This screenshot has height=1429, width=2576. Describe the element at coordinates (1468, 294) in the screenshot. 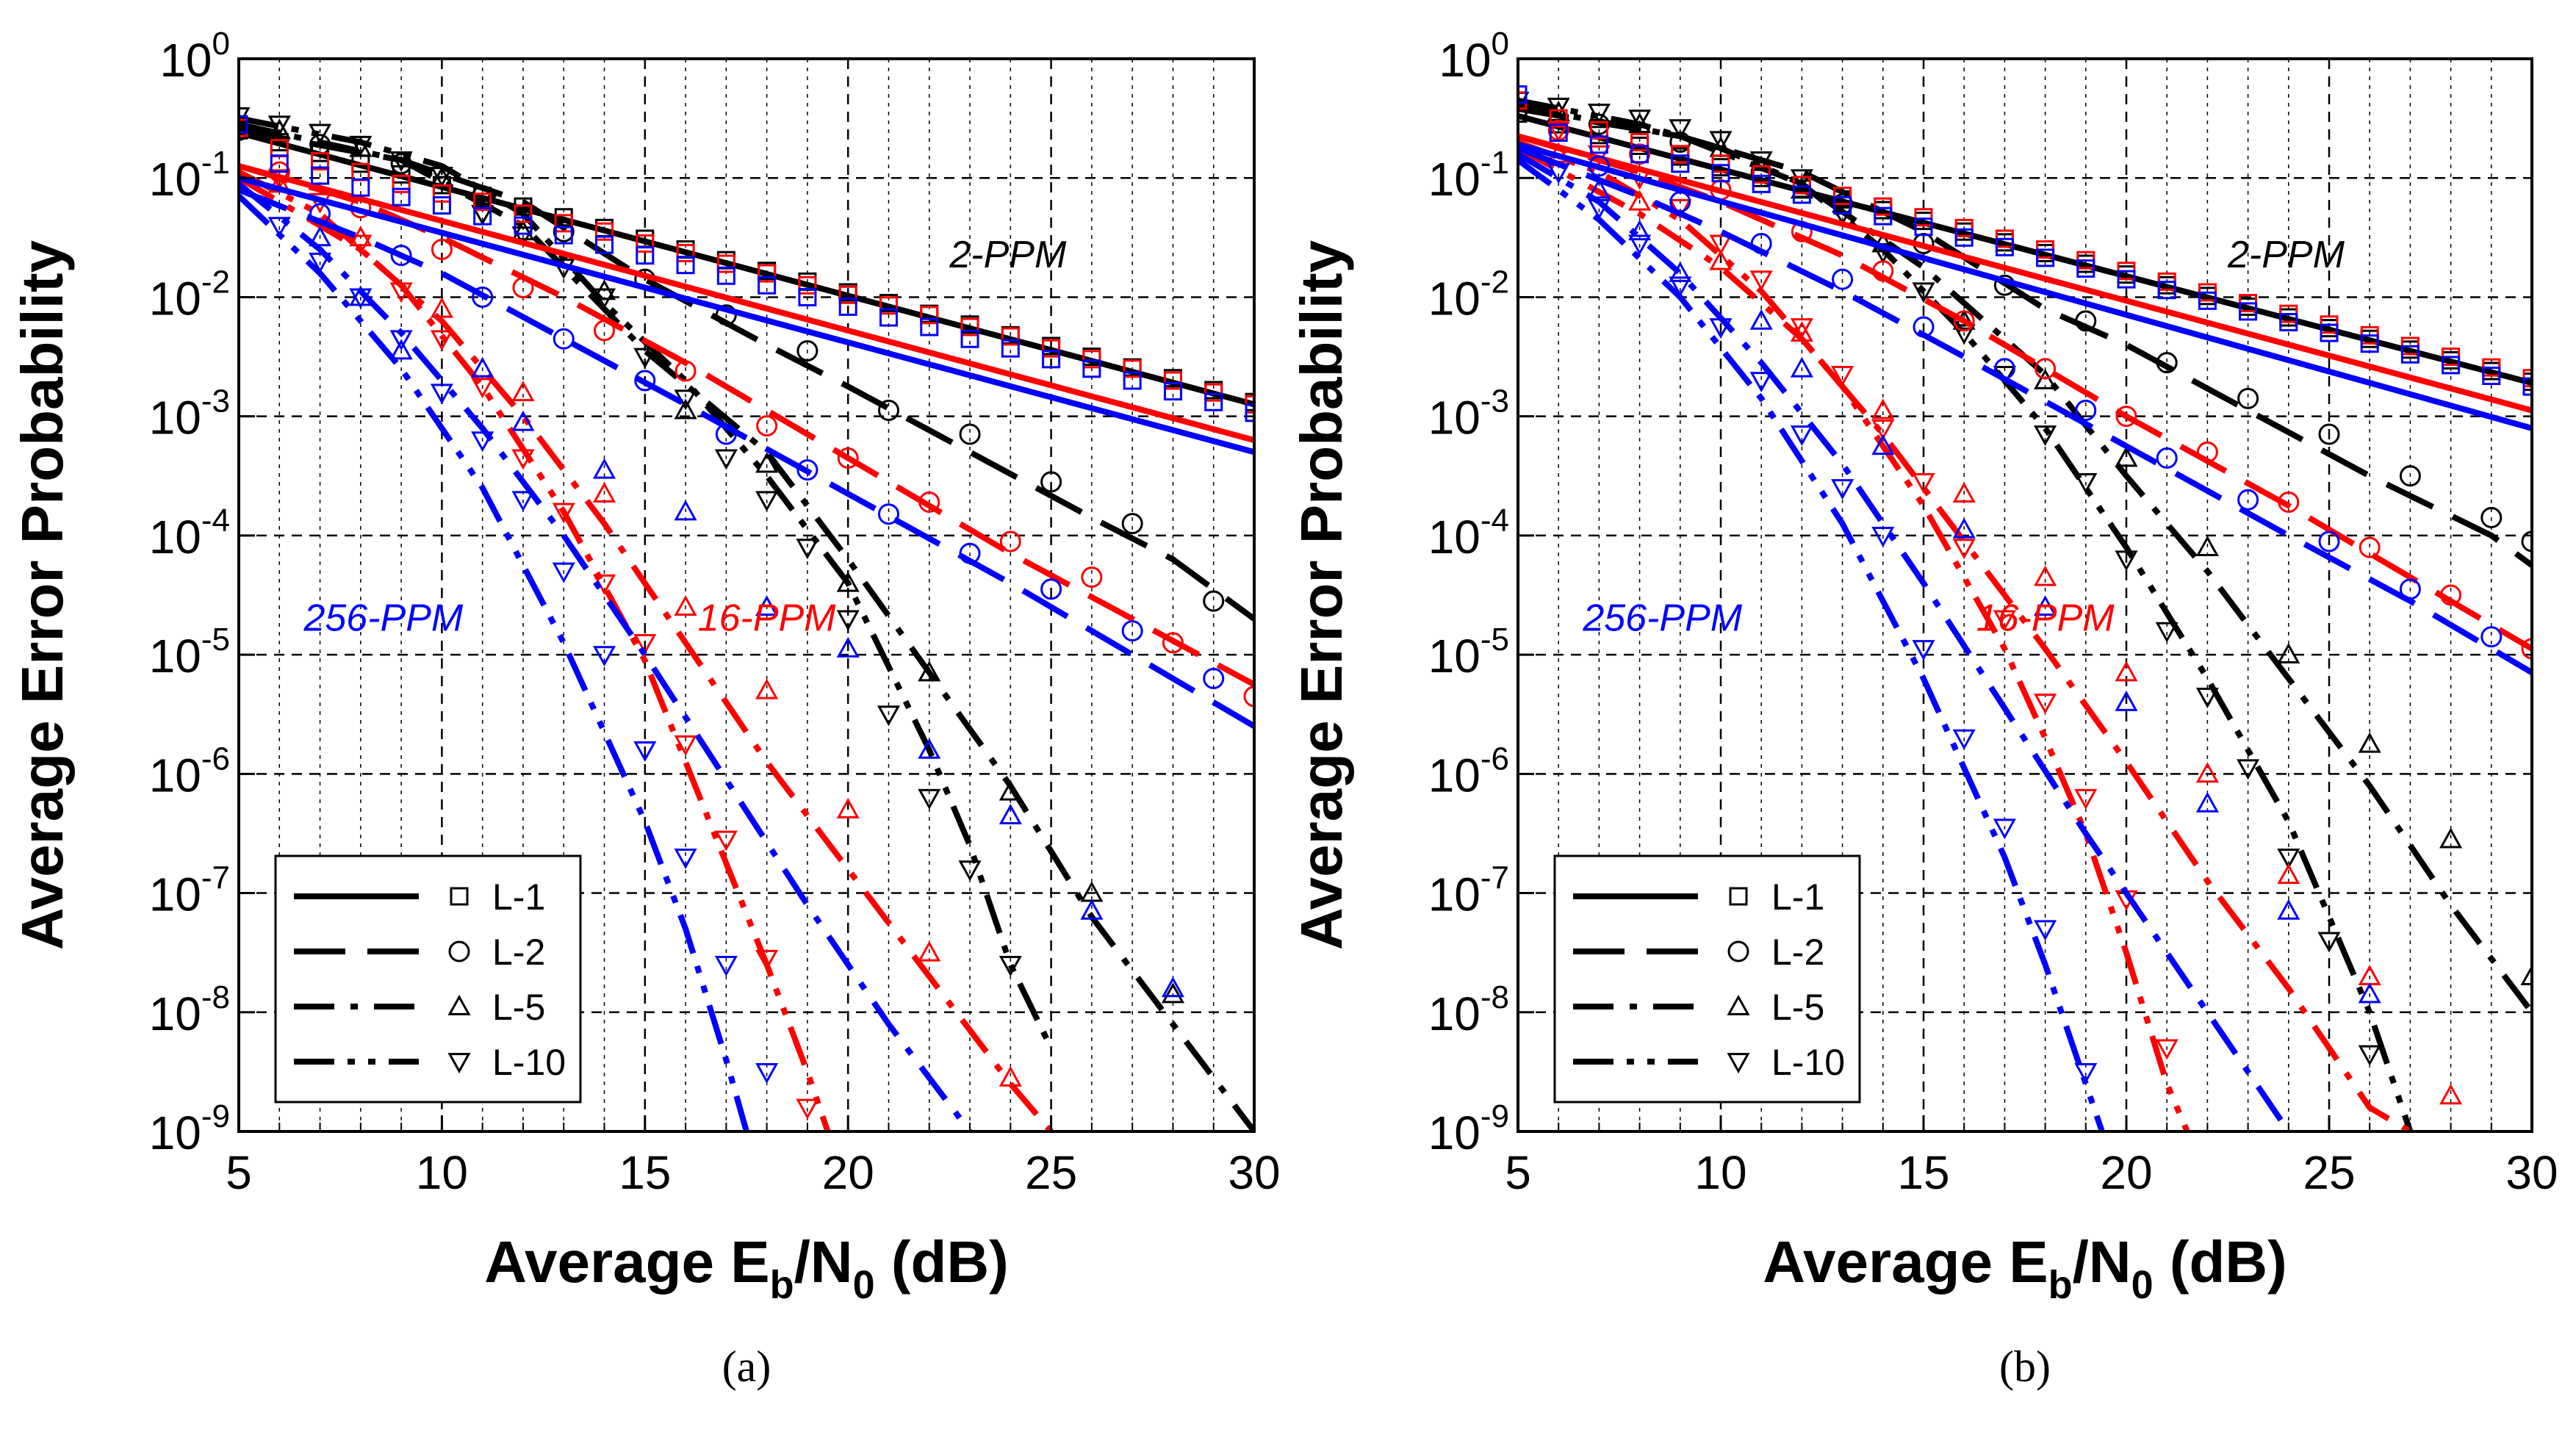

I see `y-tick-label: 10⁻²` at that location.